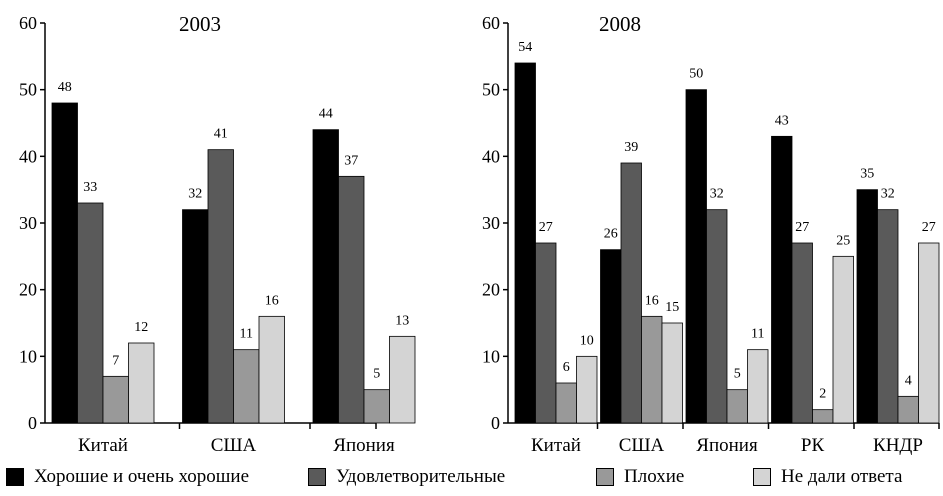 This screenshot has height=496, width=943. Describe the element at coordinates (491, 90) in the screenshot. I see `chart-2008-y-tick-label: 50` at that location.